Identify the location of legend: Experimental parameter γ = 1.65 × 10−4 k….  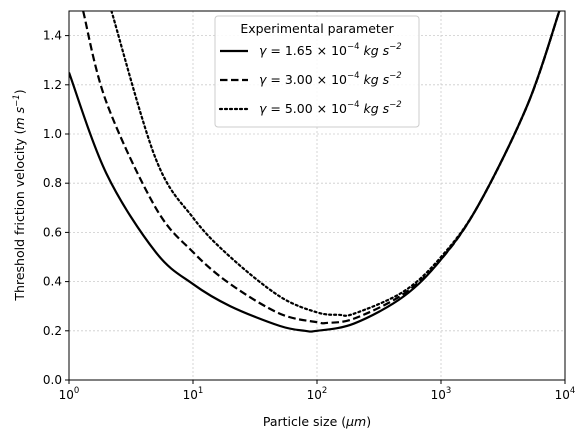
(317, 71).